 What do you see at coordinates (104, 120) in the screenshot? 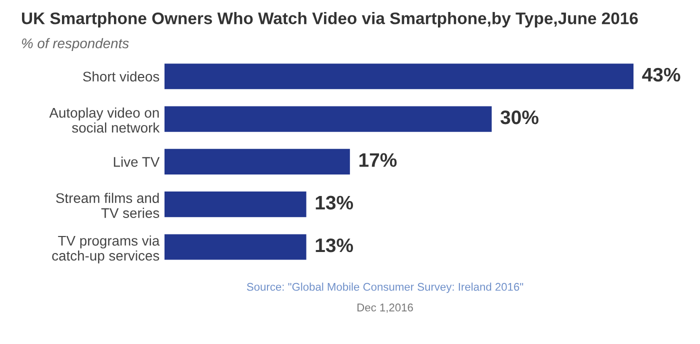
I see `y-tick-label: Autoplay video on social network` at bounding box center [104, 120].